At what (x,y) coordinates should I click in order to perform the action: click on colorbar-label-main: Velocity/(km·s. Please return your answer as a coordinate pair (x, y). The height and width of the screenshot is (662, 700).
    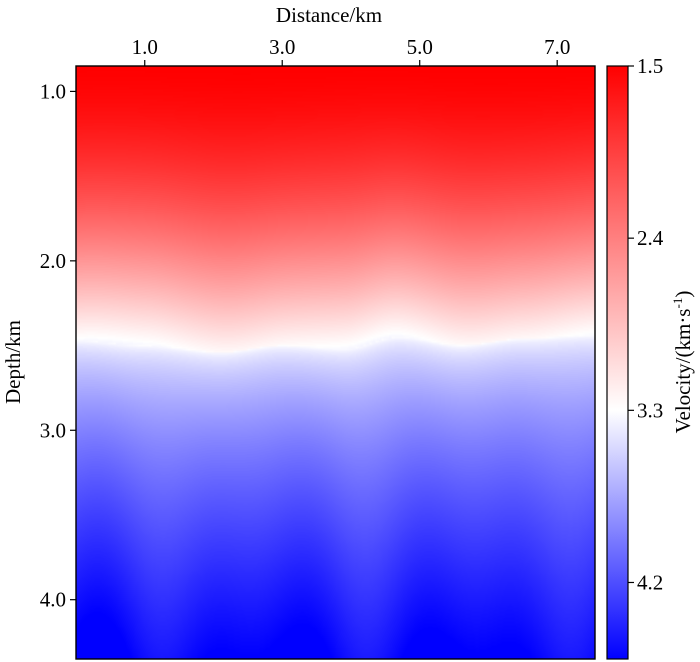
    Looking at the image, I should click on (683, 371).